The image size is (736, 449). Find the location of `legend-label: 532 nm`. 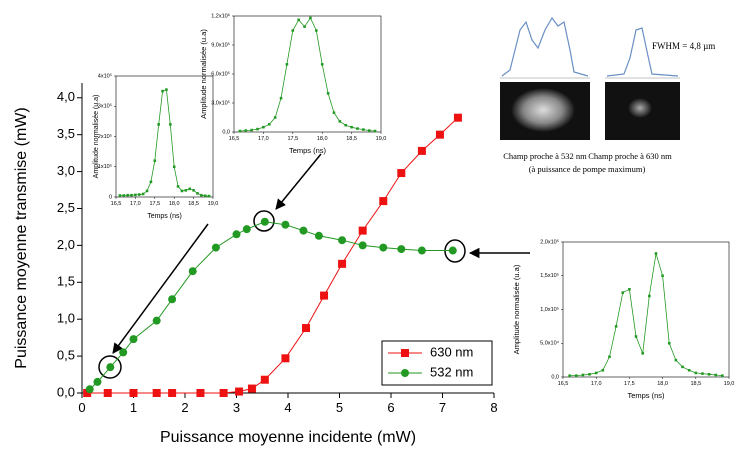

legend-label: 532 nm is located at coordinates (451, 371).